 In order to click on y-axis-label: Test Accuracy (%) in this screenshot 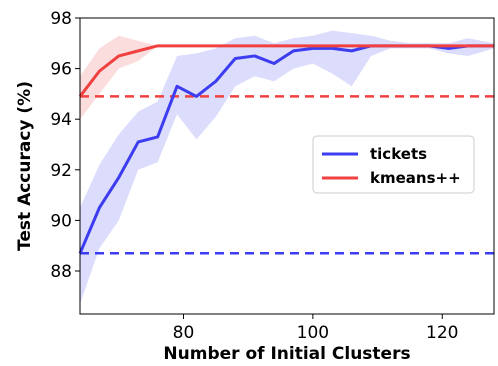, I will do `click(25, 166)`.